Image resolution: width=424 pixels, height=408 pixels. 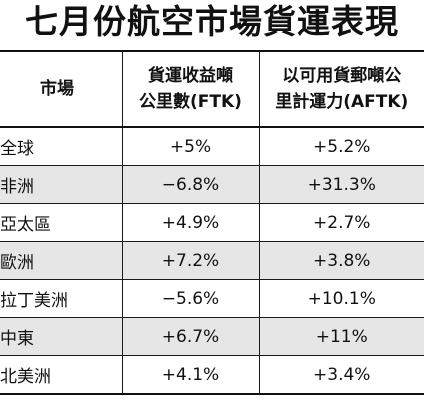 I want to click on table-row: 拉丁美洲 −5.6% +10.1%, so click(x=212, y=298).